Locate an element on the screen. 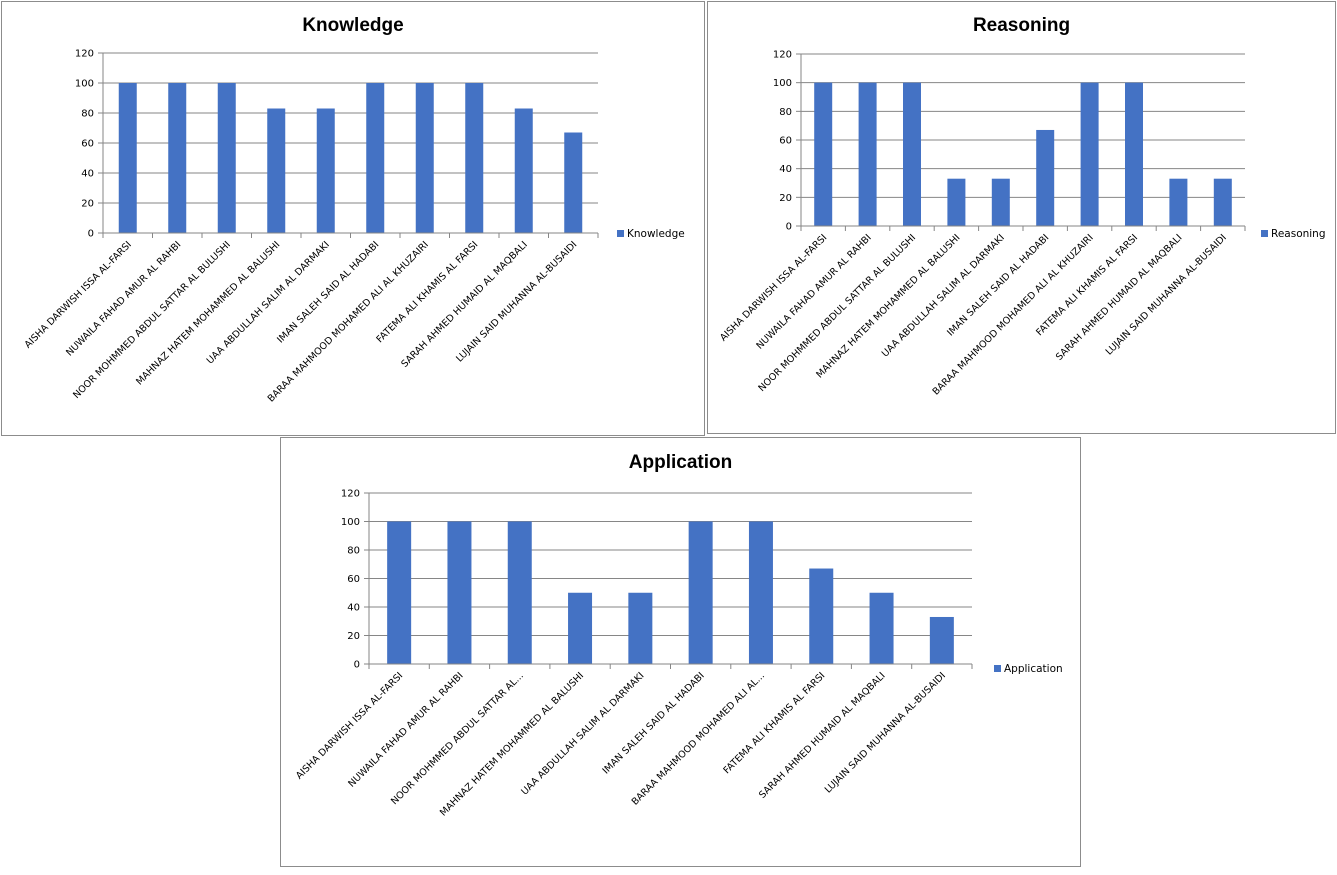  legend-label: Reasoning is located at coordinates (1298, 234).